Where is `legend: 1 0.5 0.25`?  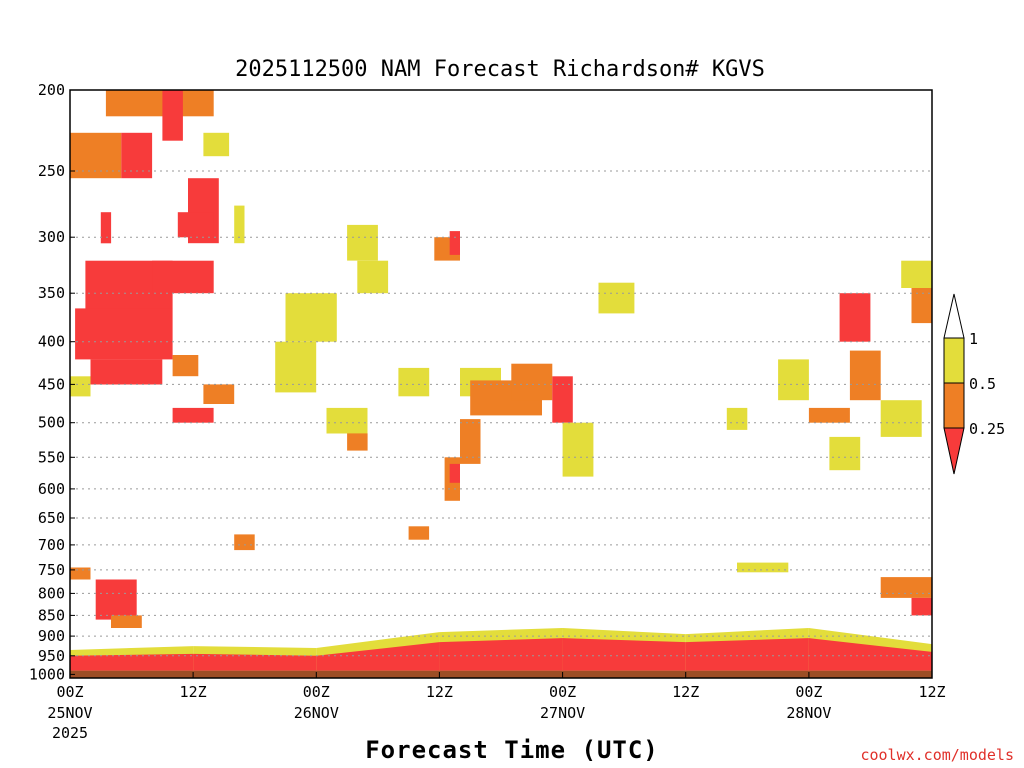 legend: 1 0.5 0.25 is located at coordinates (974, 384).